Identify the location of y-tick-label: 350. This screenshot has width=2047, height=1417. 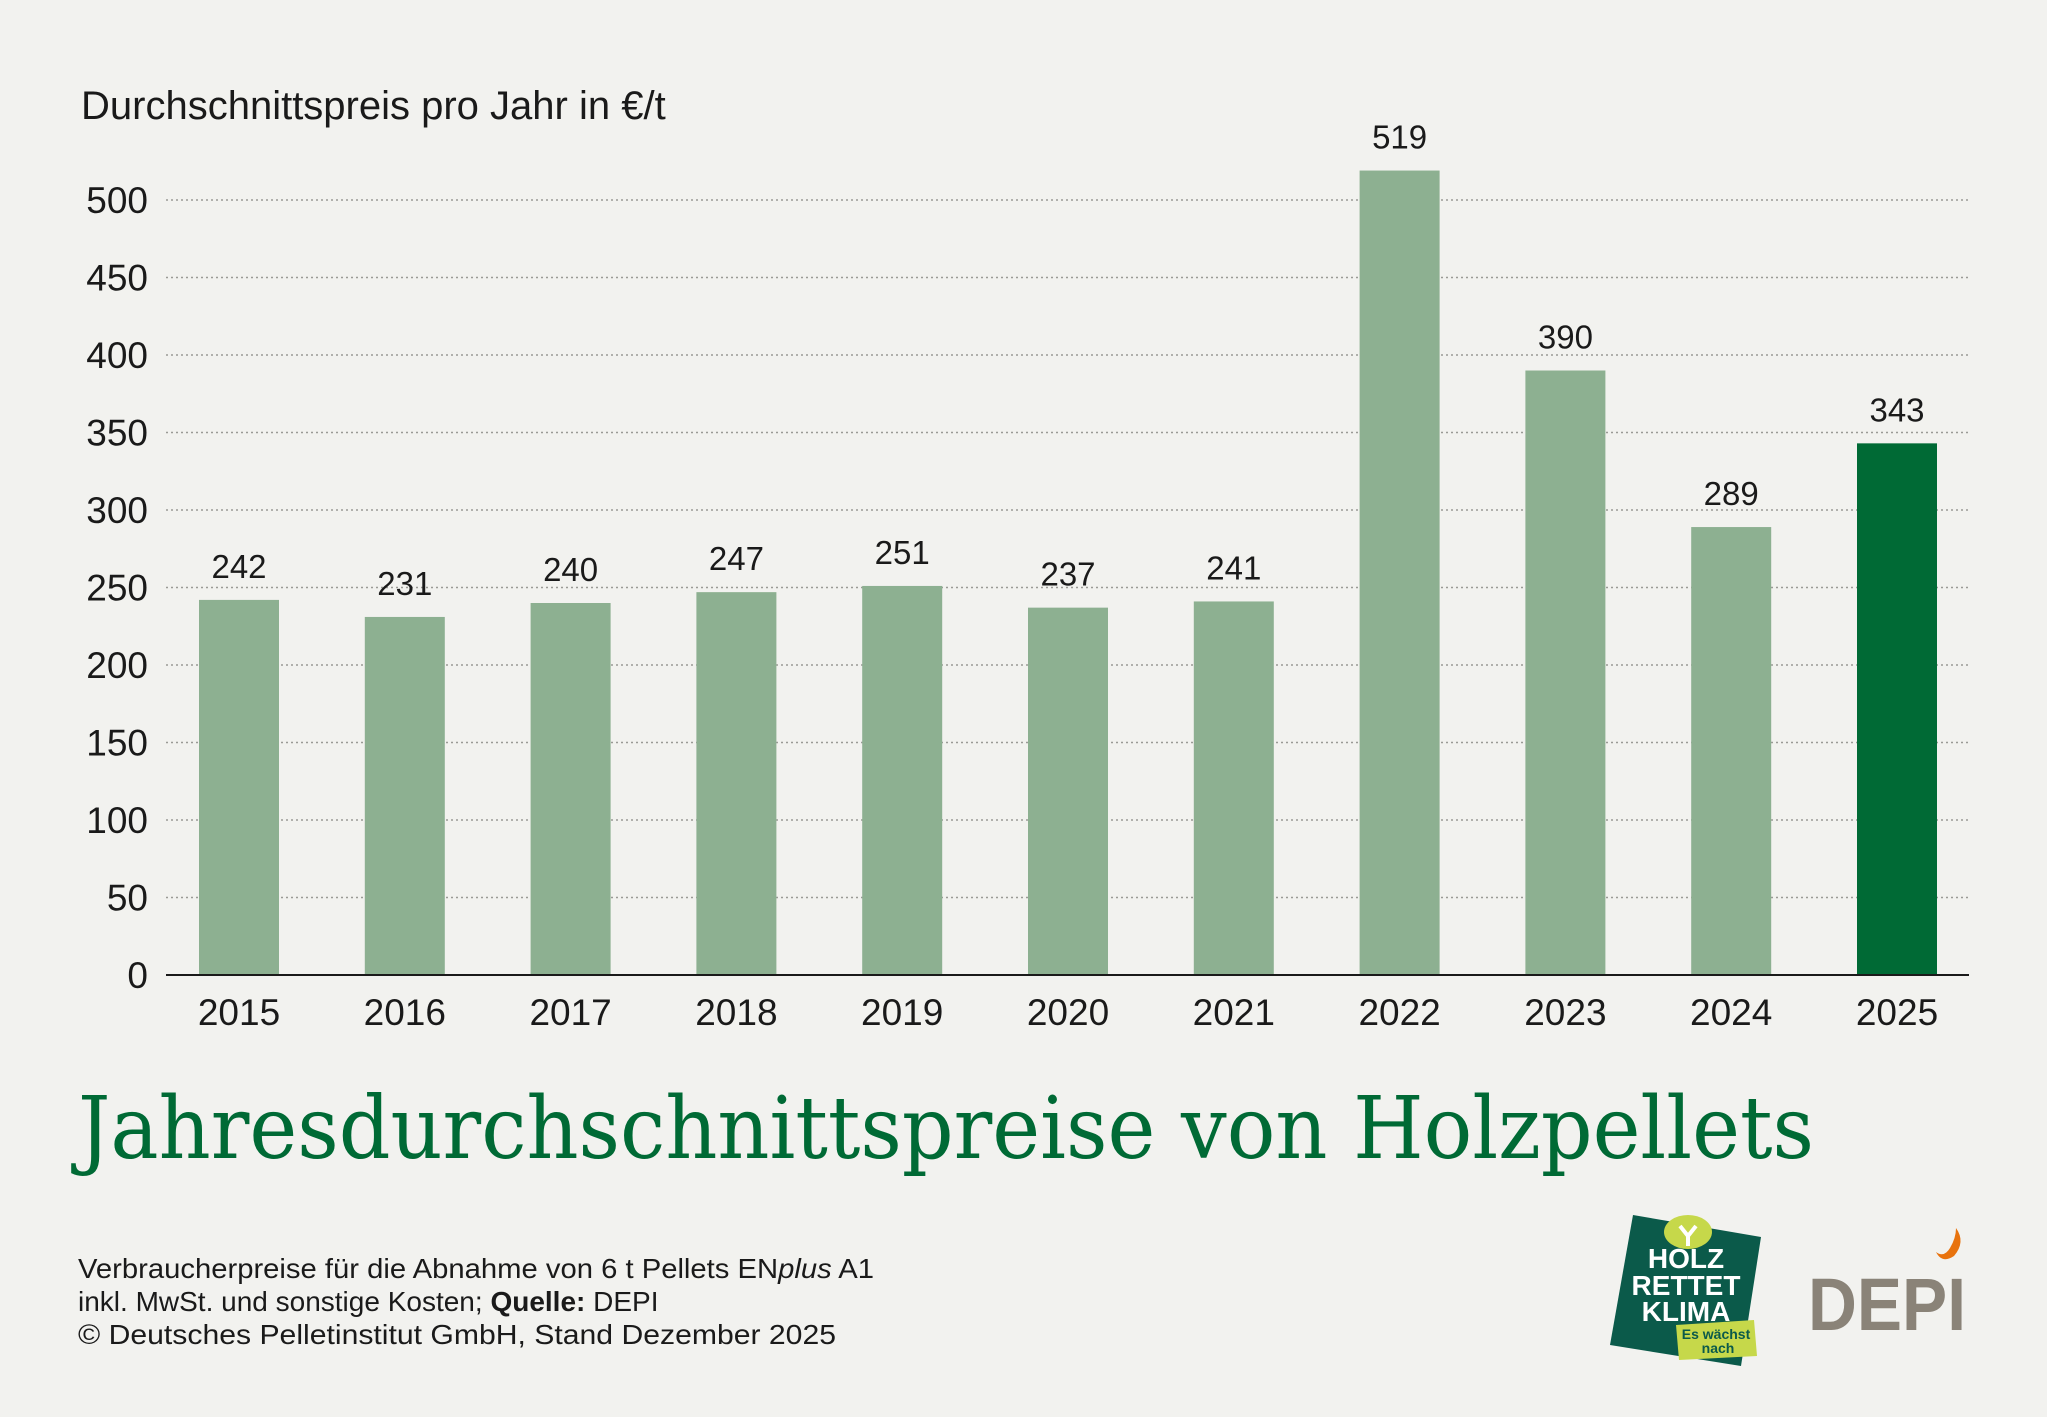
(117, 433).